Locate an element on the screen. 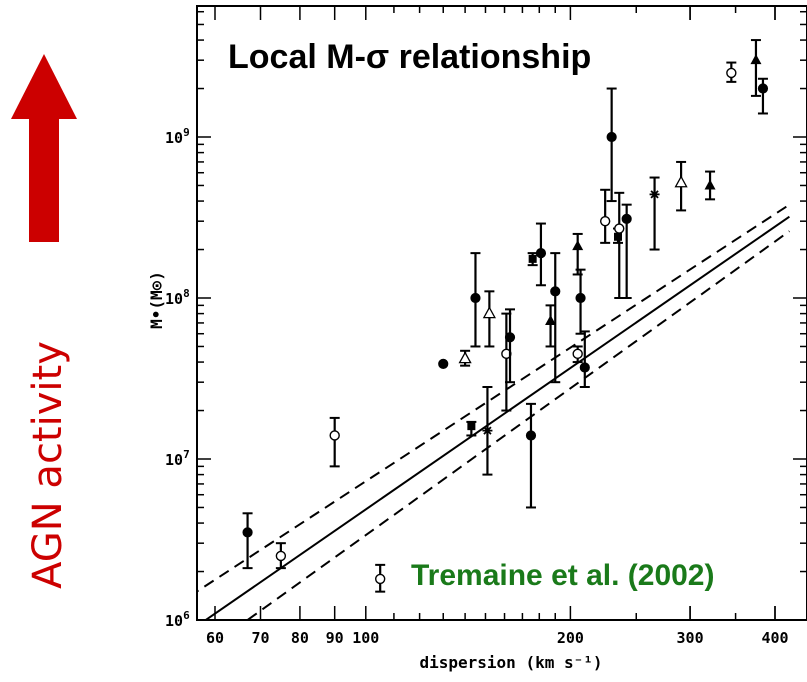  x-tick-label: 200 is located at coordinates (570, 638).